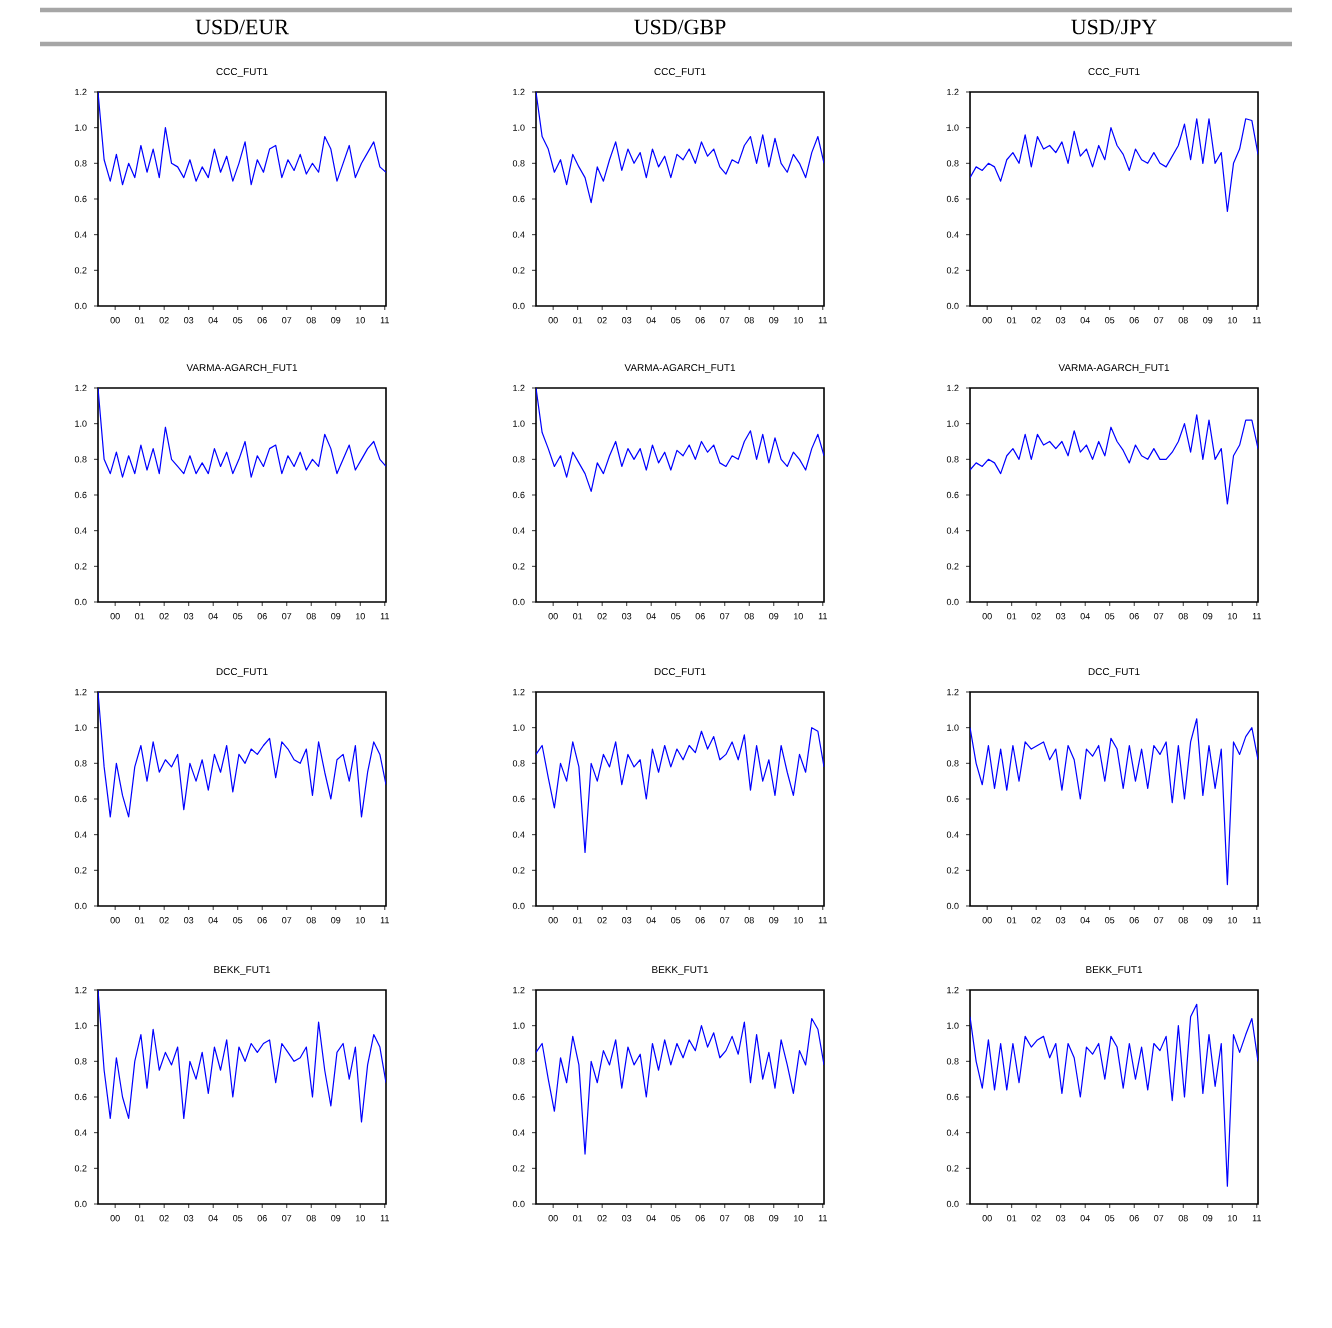 The image size is (1332, 1328). Describe the element at coordinates (242, 27) in the screenshot. I see `chart-subtitle: USD/EUR` at that location.